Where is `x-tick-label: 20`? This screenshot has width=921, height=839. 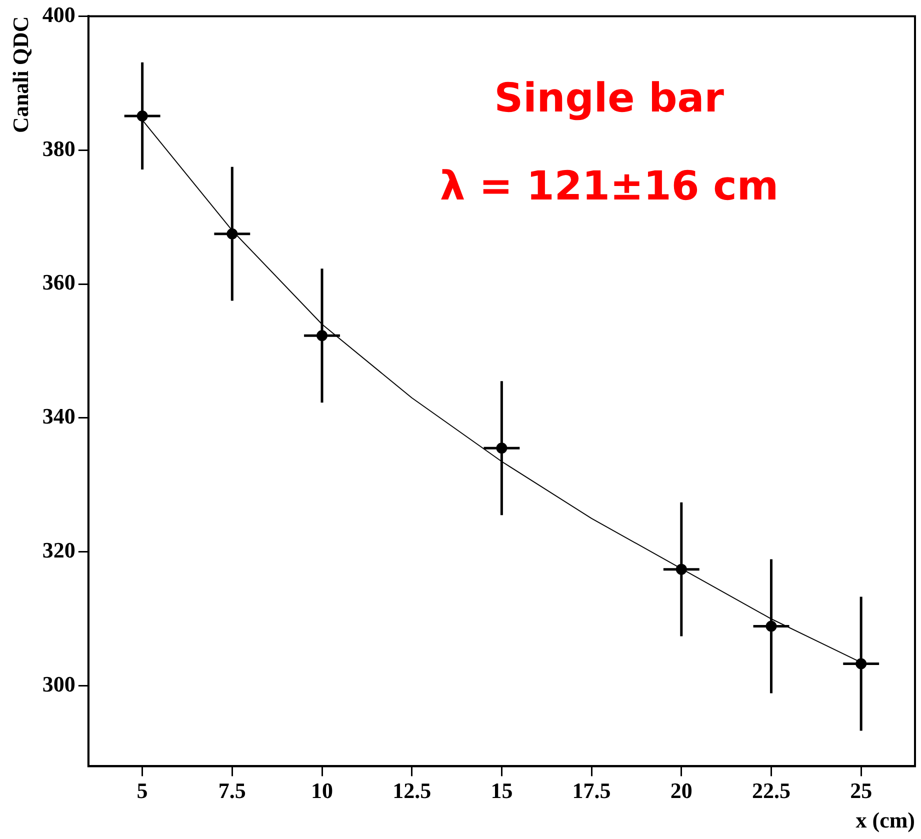 x-tick-label: 20 is located at coordinates (681, 791).